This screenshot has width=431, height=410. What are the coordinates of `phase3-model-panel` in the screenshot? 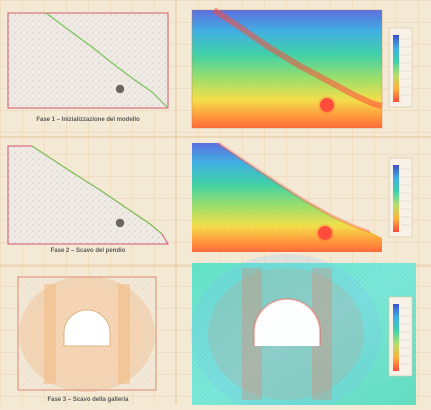 It's located at (87, 334).